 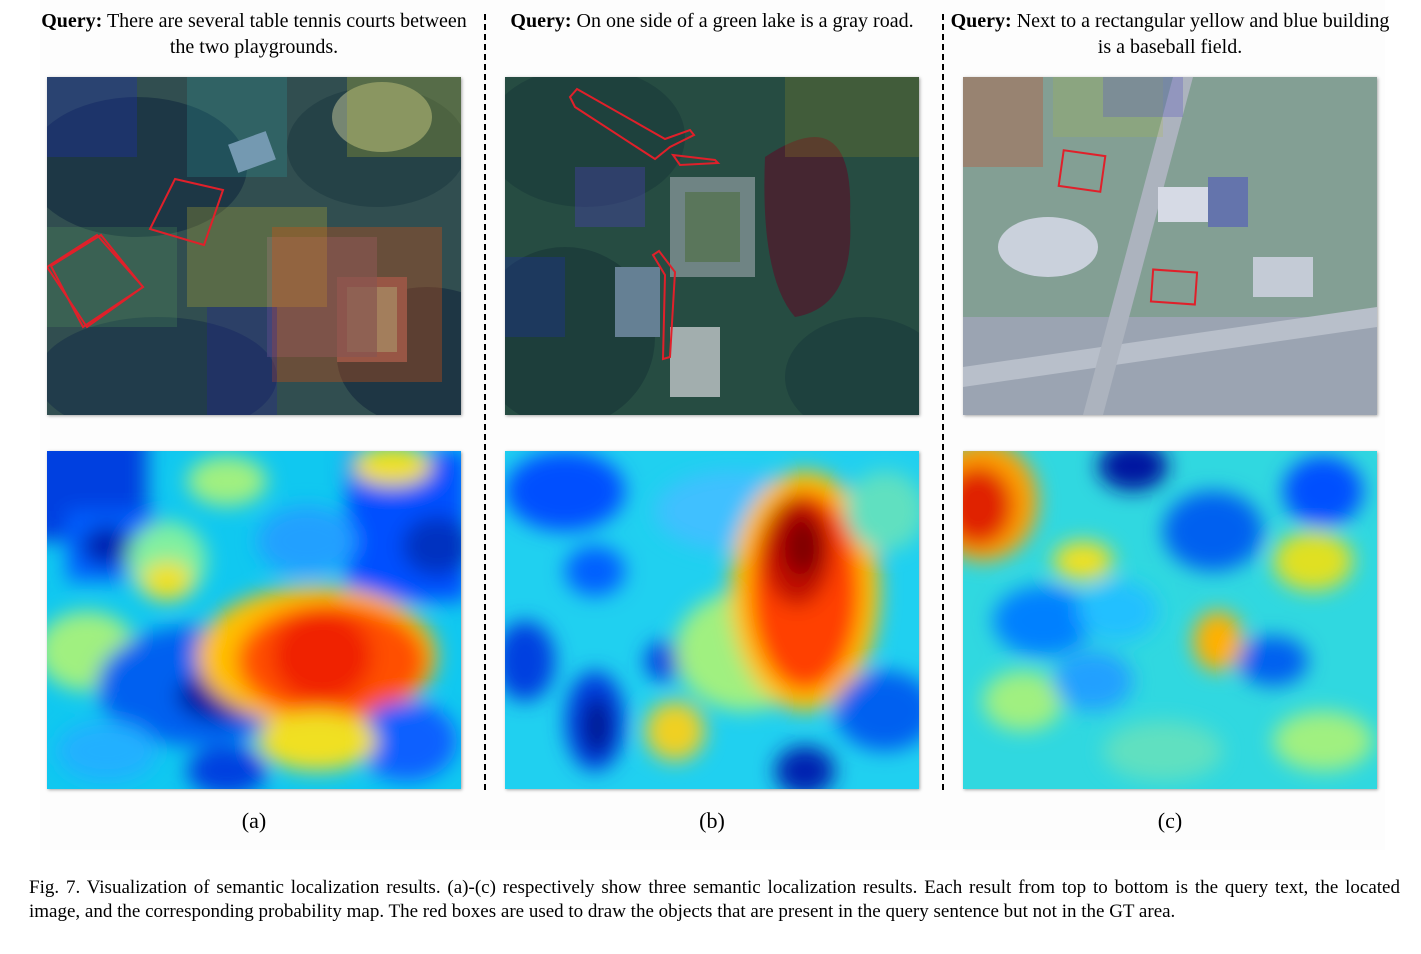 I want to click on located-image-c, so click(x=1170, y=246).